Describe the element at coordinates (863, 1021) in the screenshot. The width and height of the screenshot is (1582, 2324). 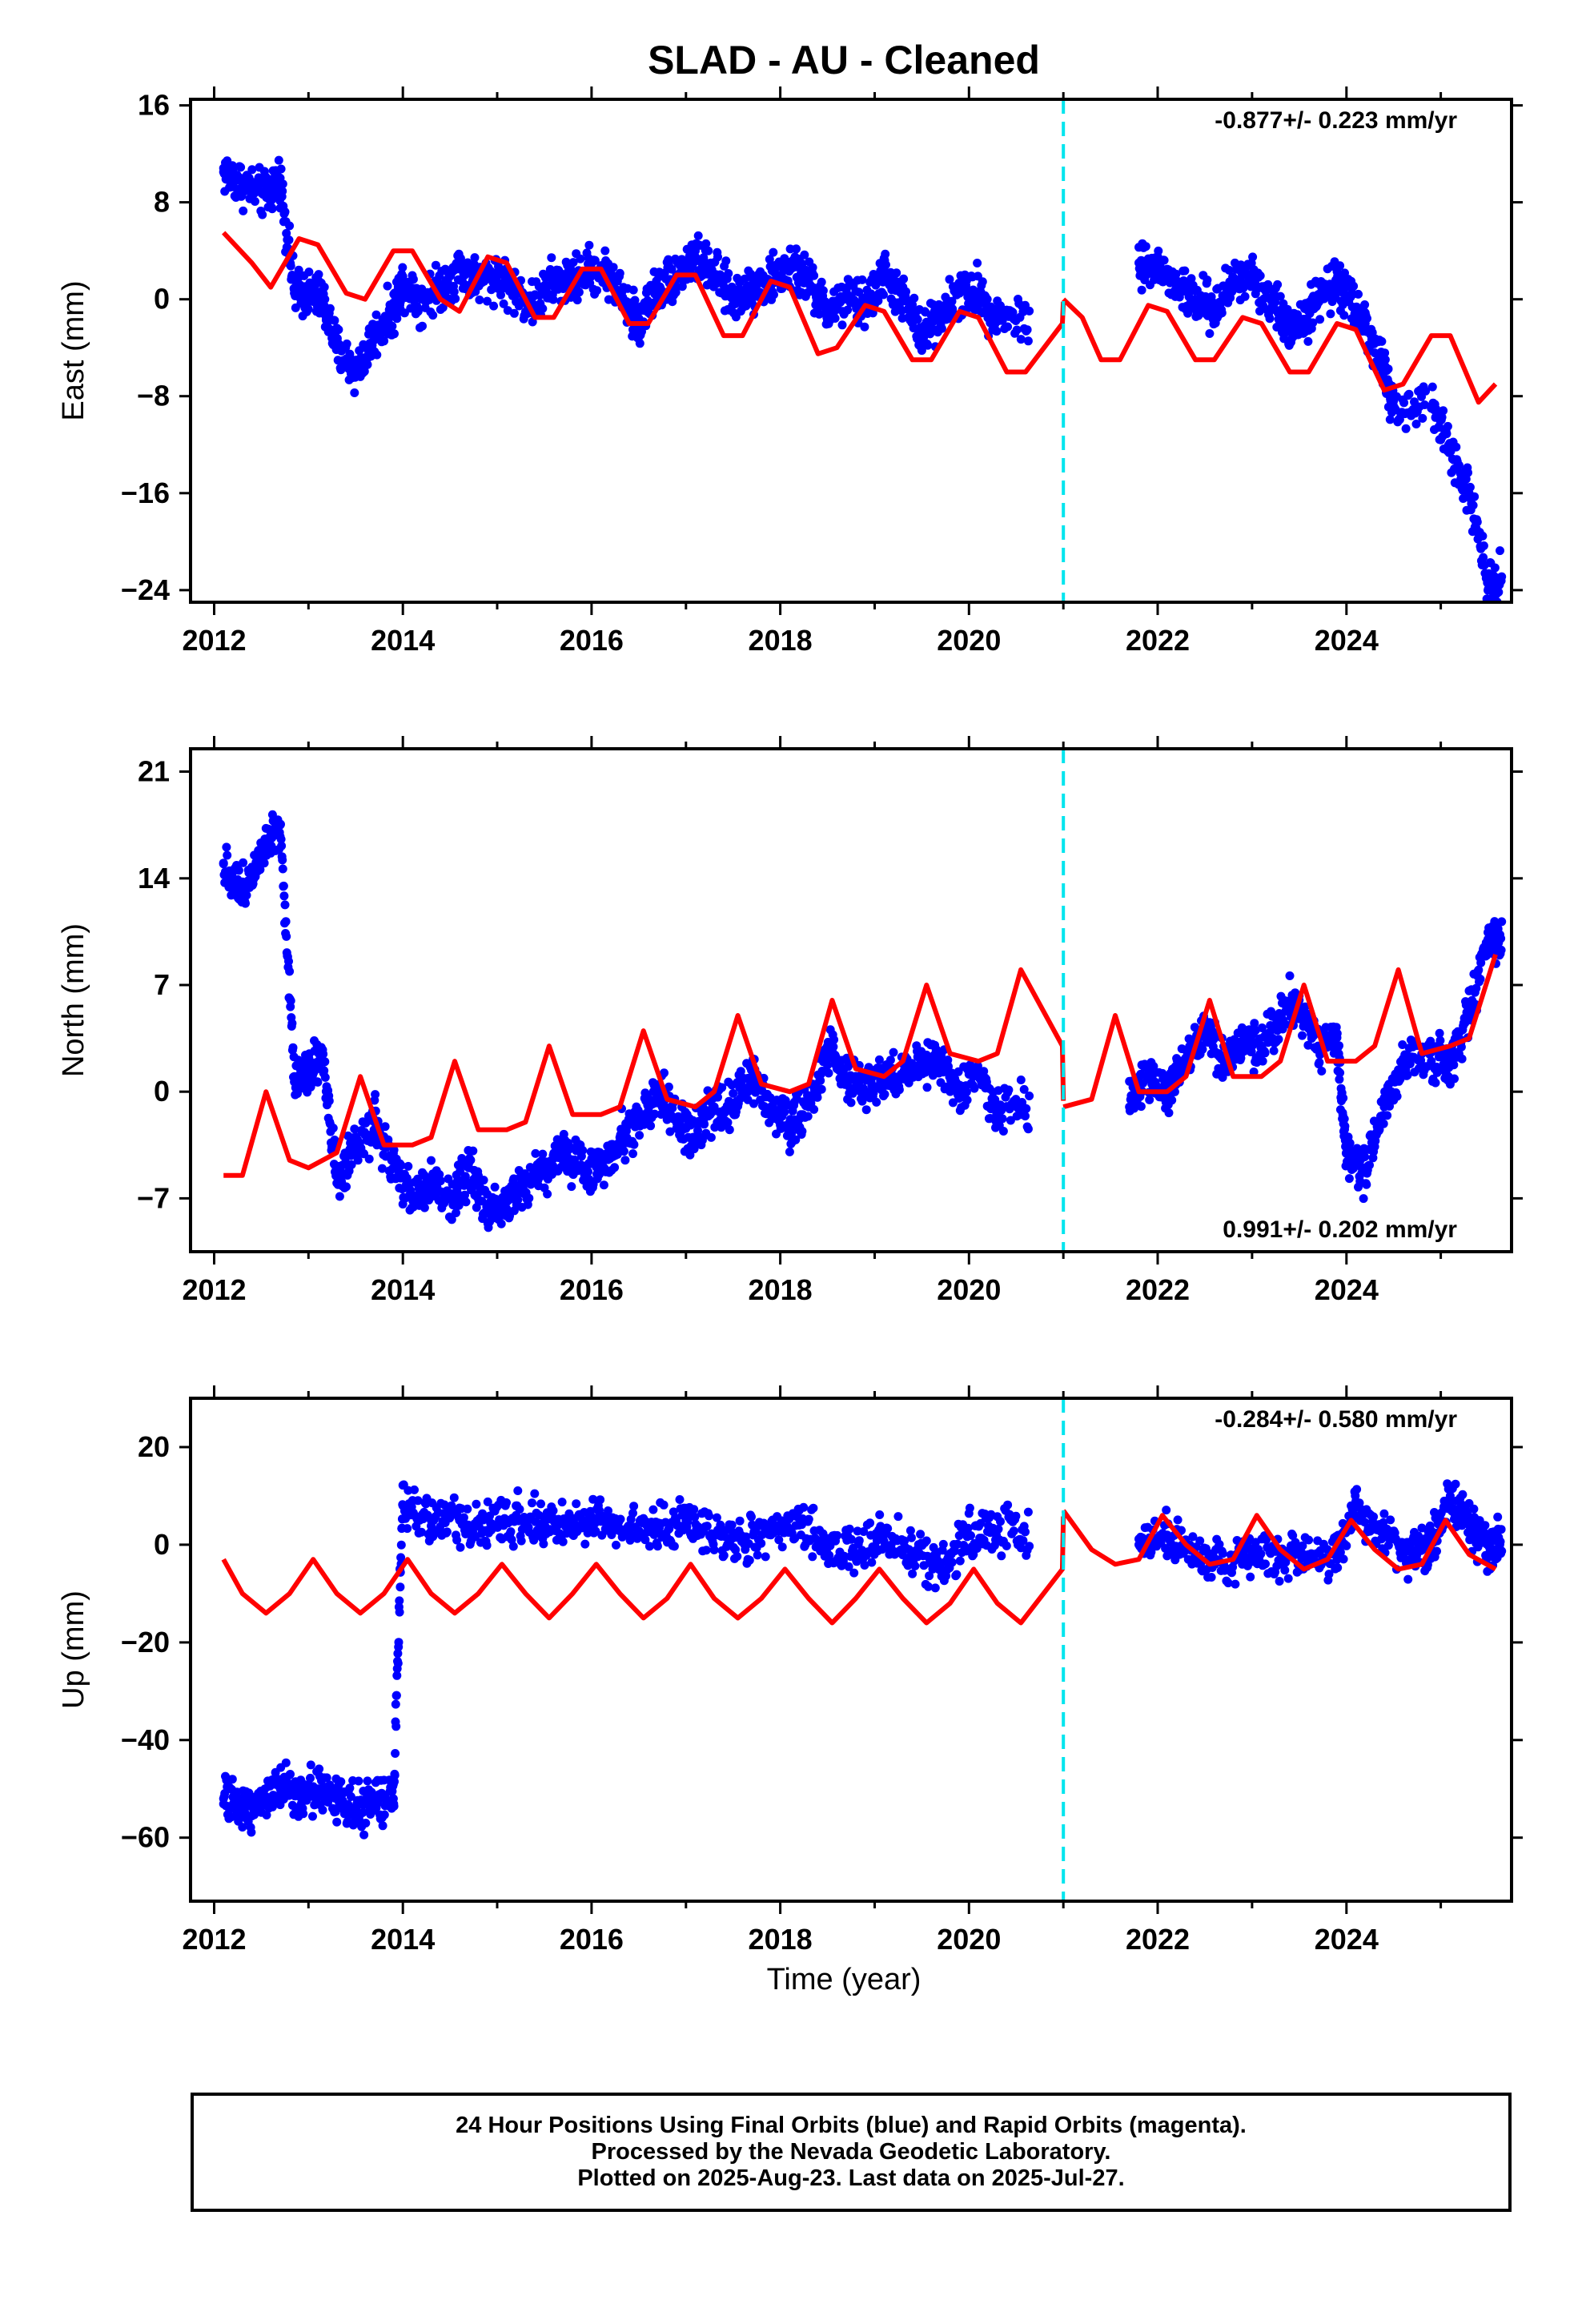
I see `plot-area` at that location.